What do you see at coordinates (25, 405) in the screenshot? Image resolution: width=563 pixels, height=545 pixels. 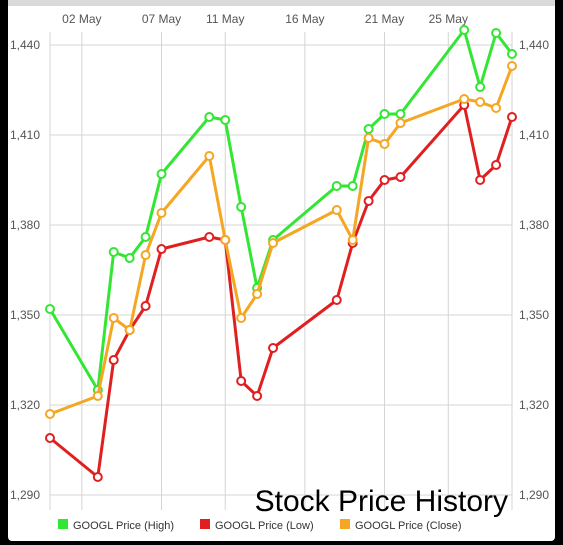 I see `y-tick-label-left: 1,320` at bounding box center [25, 405].